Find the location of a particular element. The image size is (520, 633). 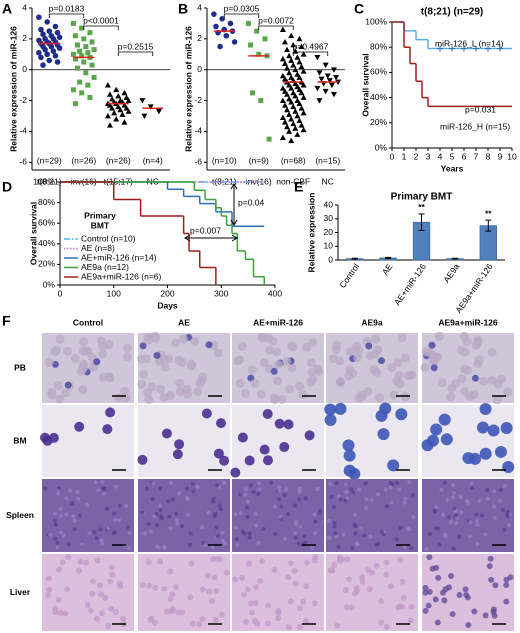

y-tick-label: 20 is located at coordinates (329, 232).